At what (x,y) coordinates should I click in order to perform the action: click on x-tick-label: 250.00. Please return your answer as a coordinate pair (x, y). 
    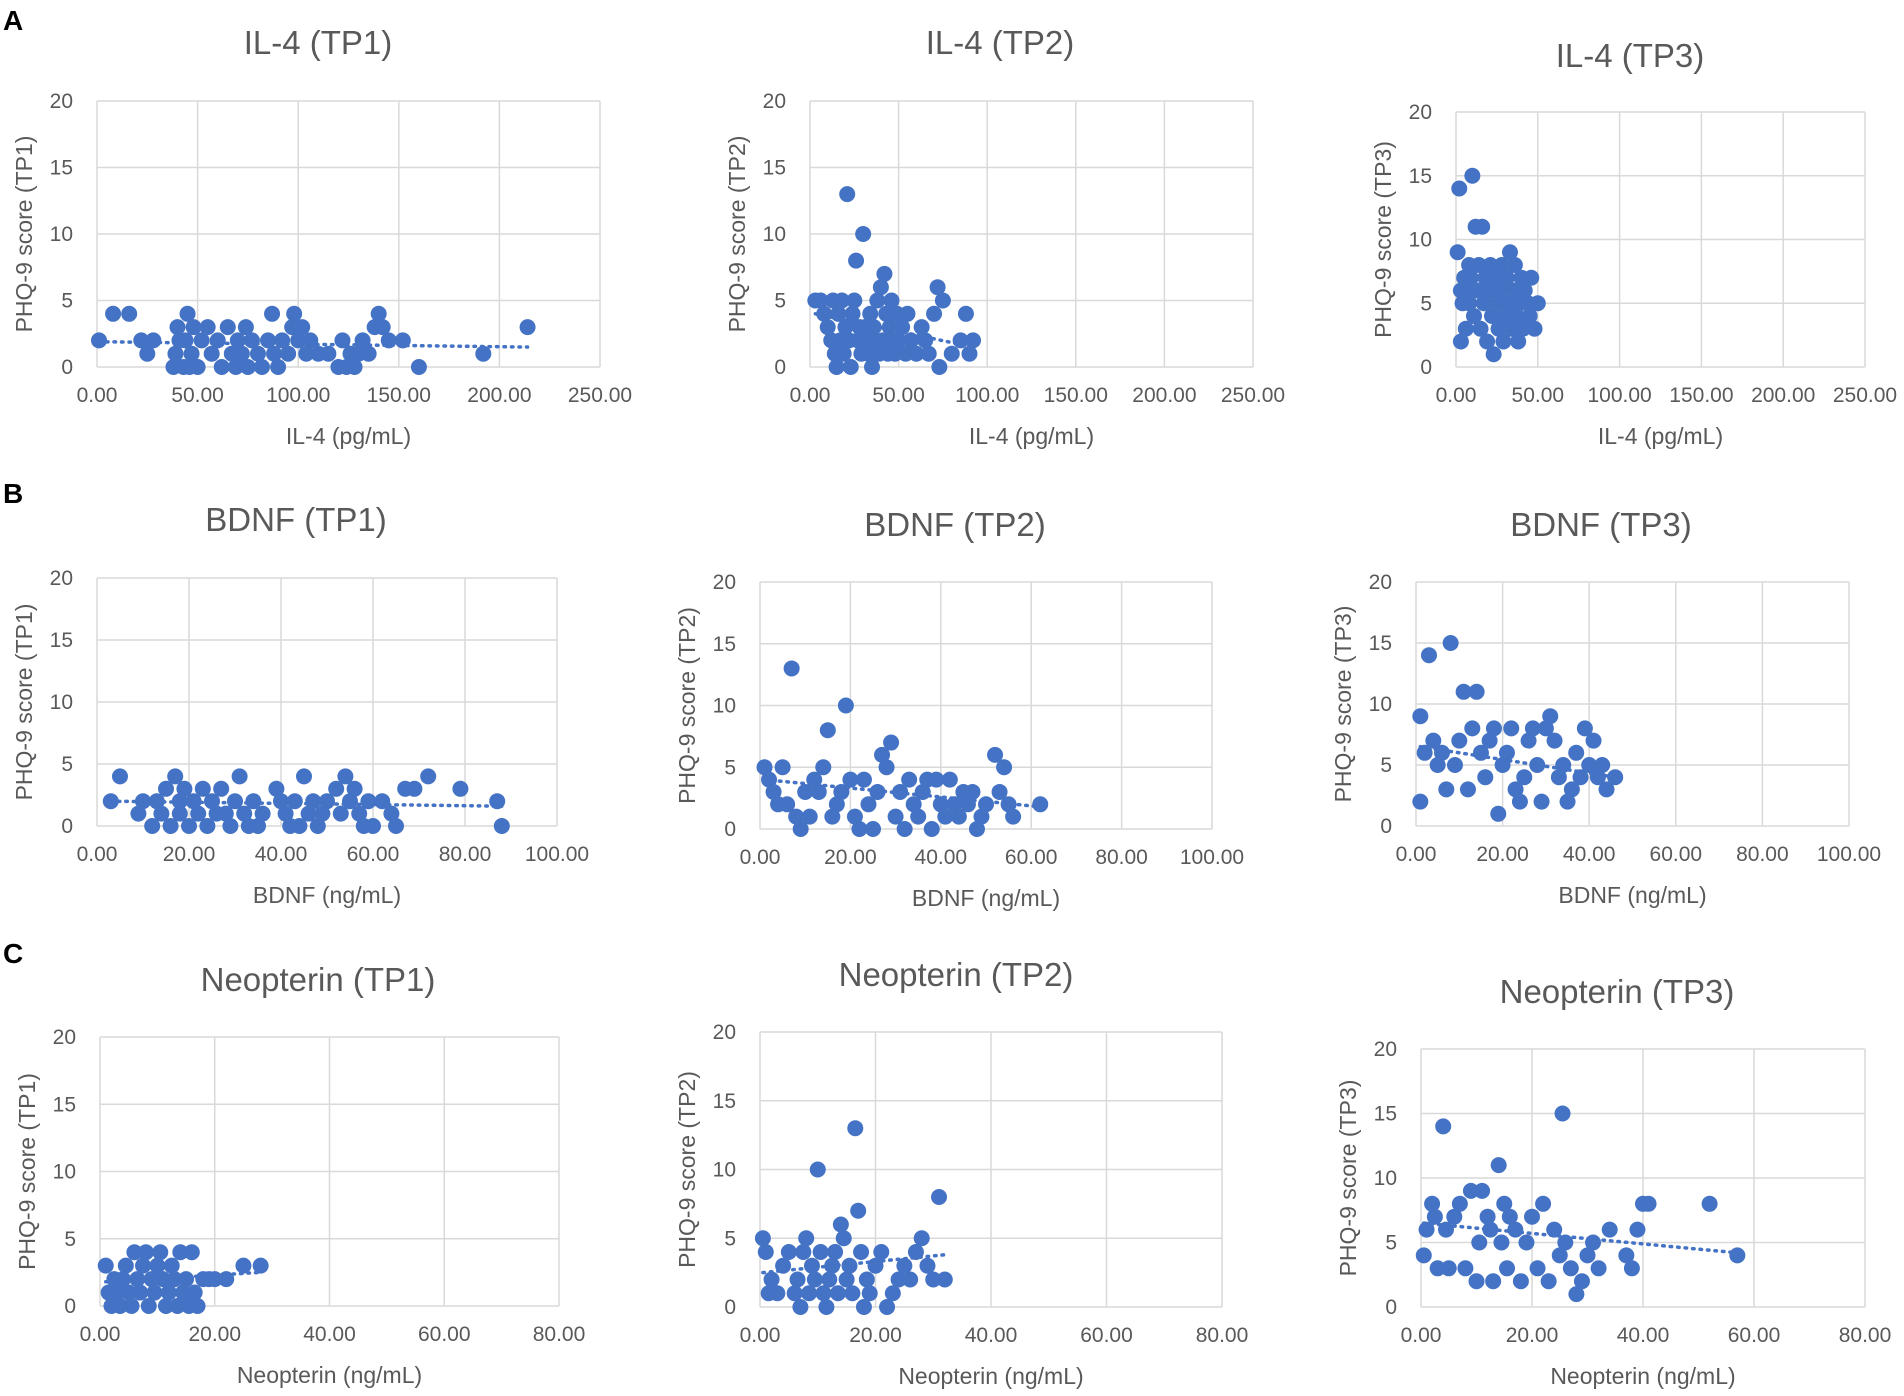
    Looking at the image, I should click on (1865, 395).